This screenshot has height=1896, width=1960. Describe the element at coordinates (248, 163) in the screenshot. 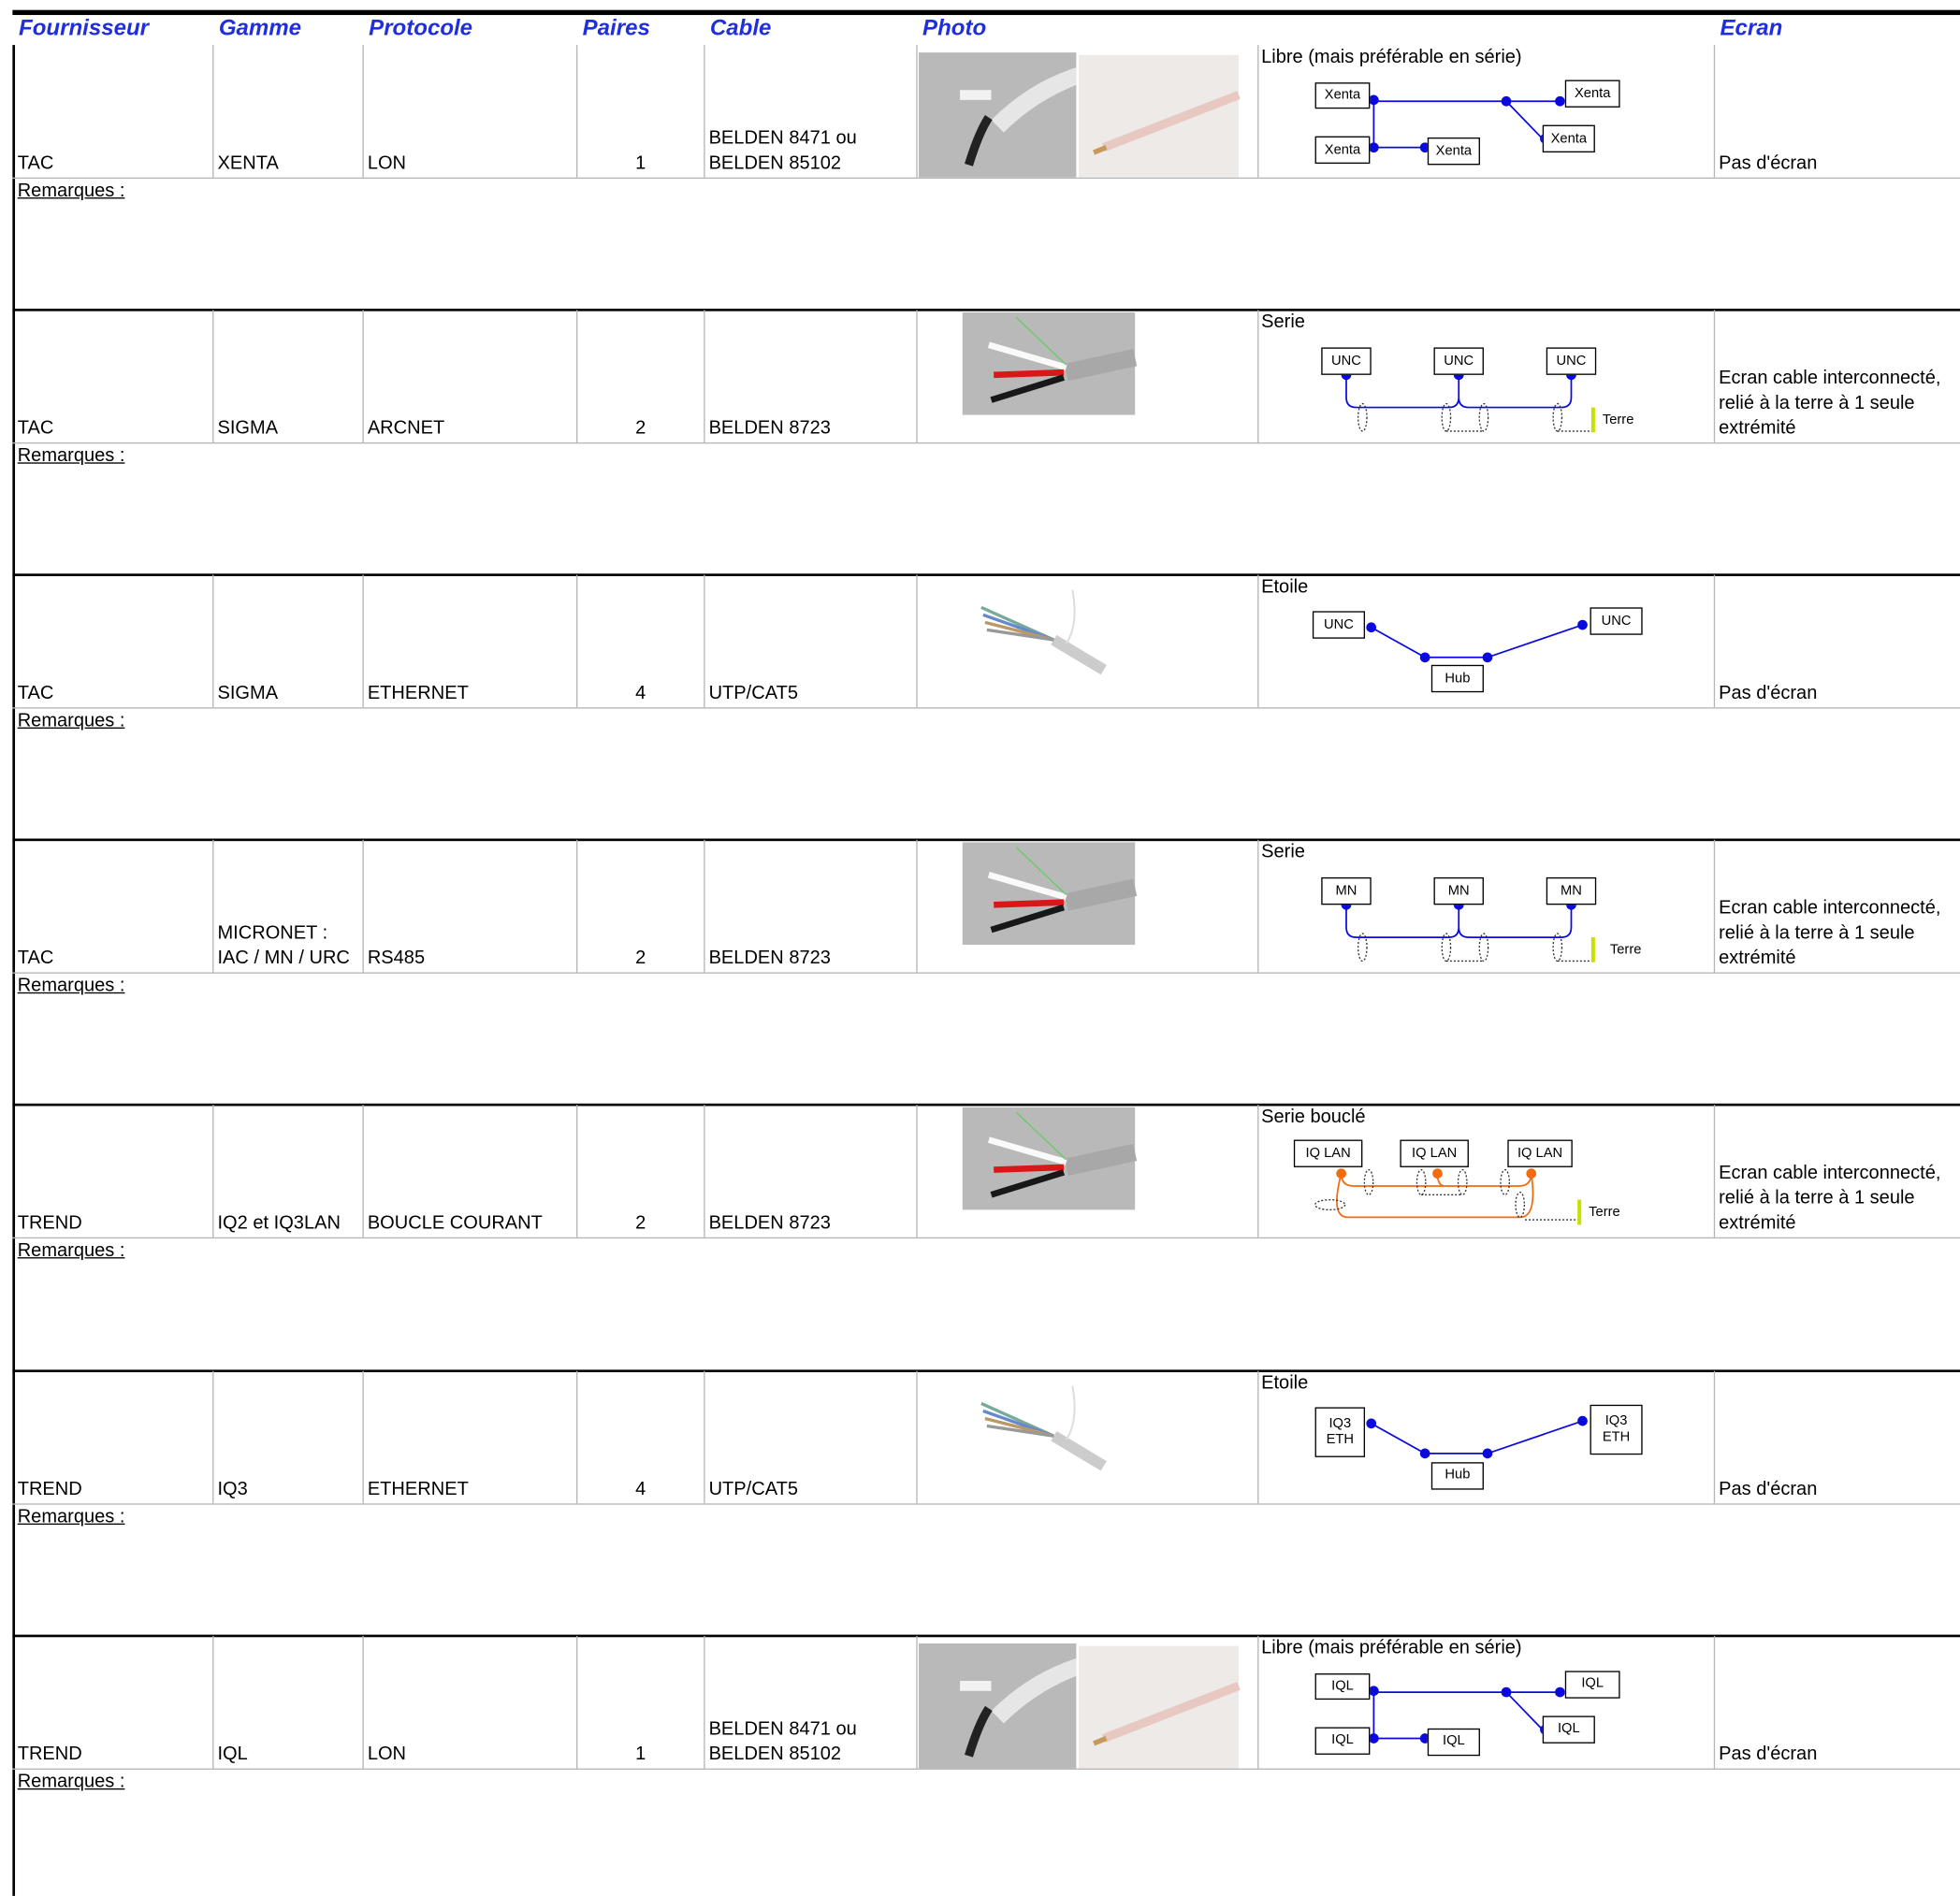

I see `range-cell: XENTA` at that location.